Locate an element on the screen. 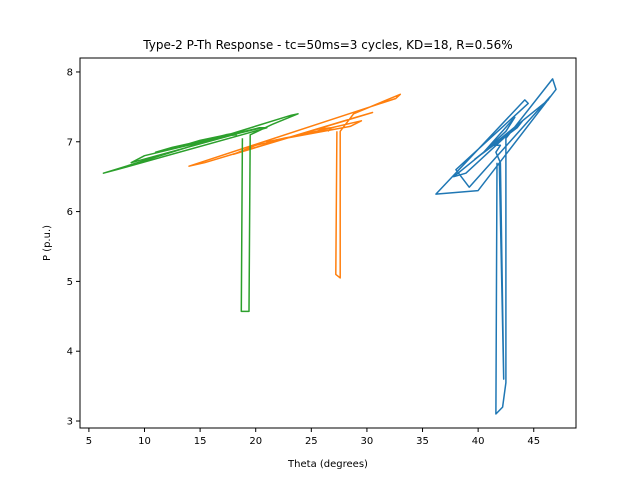  y-tick-label: 8 is located at coordinates (70, 72).